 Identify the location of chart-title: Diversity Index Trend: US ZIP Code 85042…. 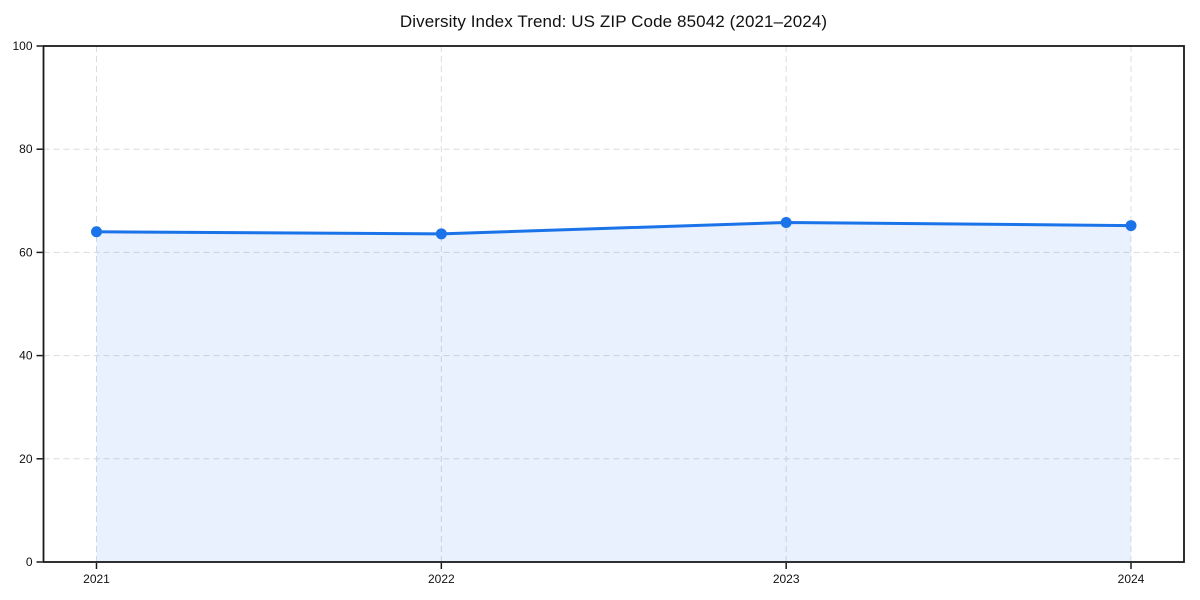
(613, 21).